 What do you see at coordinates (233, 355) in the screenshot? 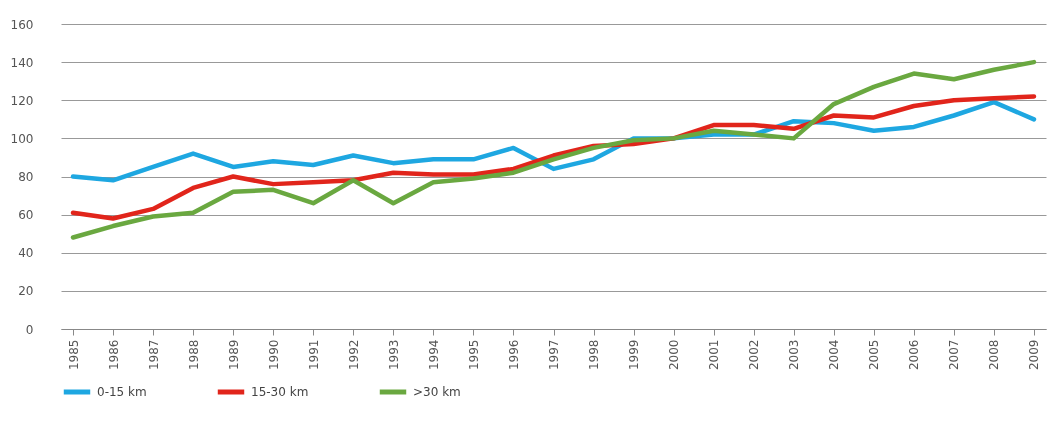
I see `x-tick-label: 1989` at bounding box center [233, 355].